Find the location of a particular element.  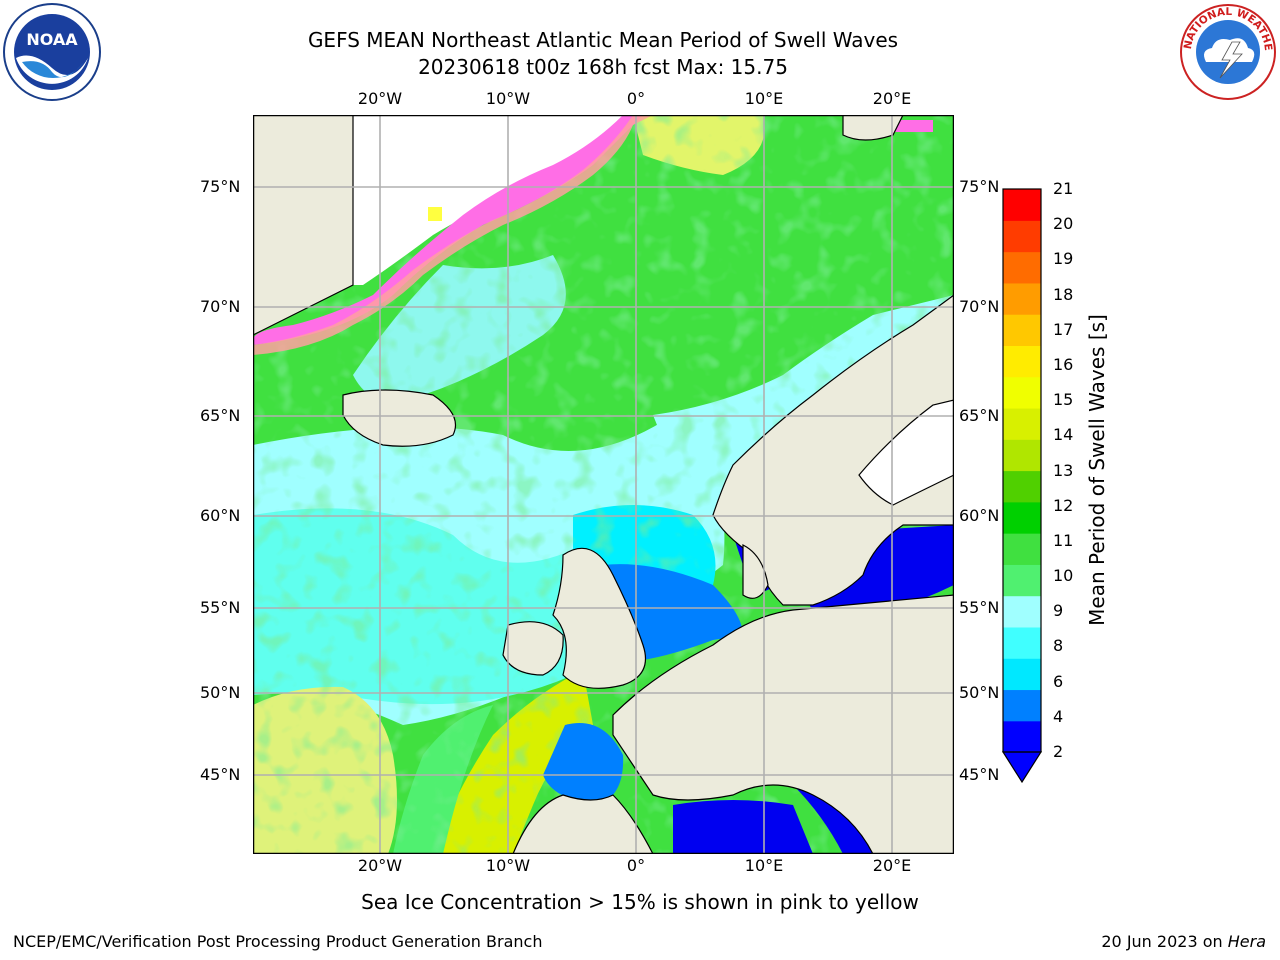

footer-date: 20 Jun 2023 on Hera is located at coordinates (1183, 941).